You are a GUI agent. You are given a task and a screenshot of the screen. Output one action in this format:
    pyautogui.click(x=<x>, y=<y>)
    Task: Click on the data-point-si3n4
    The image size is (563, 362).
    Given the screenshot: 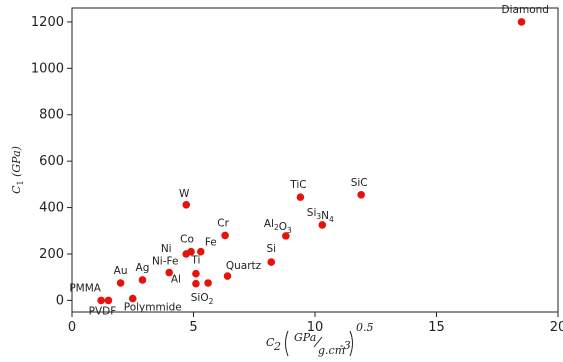 What is the action you would take?
    pyautogui.click(x=322, y=225)
    